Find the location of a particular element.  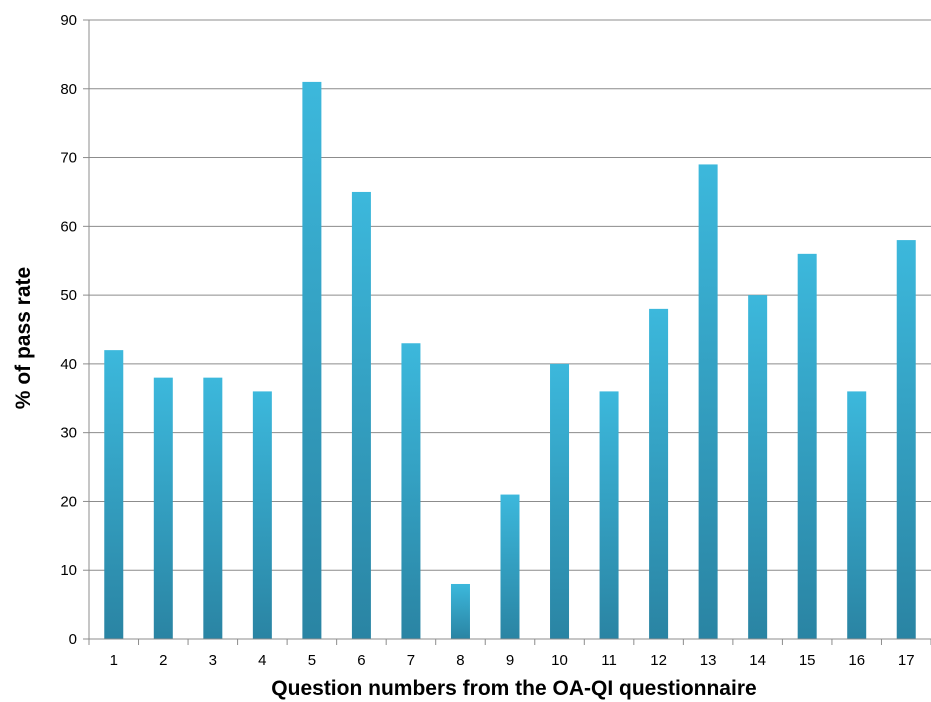

bar-q3 is located at coordinates (213, 508).